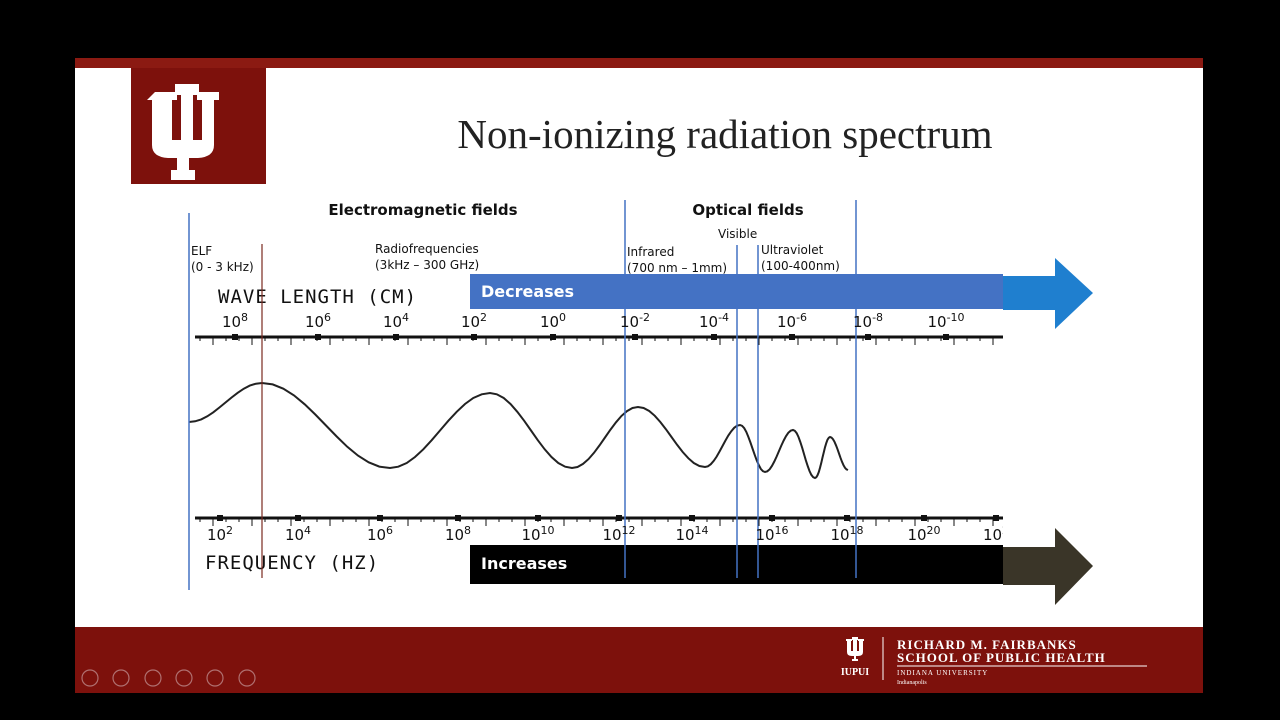  What do you see at coordinates (183, 132) in the screenshot?
I see `iu-logo` at bounding box center [183, 132].